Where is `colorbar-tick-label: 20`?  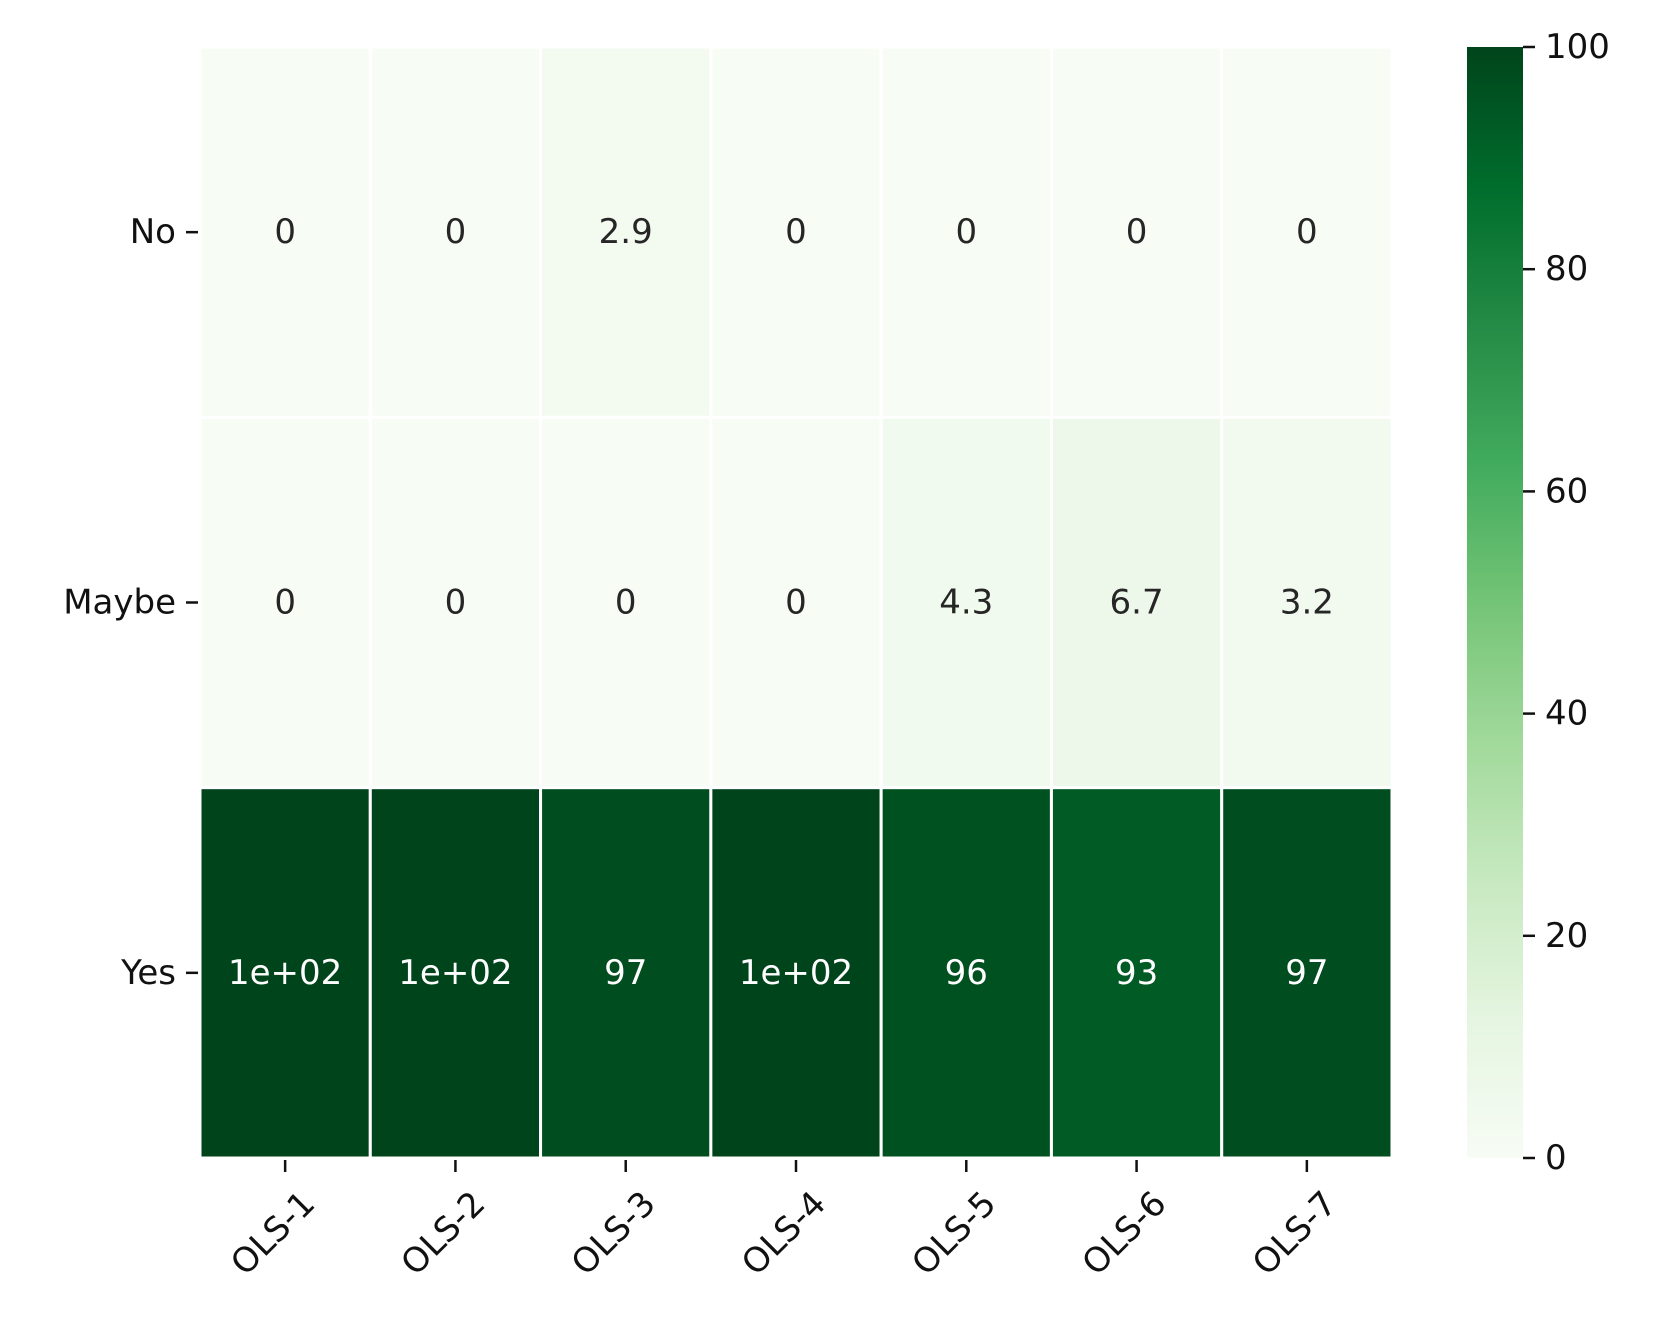
colorbar-tick-label: 20 is located at coordinates (1566, 936).